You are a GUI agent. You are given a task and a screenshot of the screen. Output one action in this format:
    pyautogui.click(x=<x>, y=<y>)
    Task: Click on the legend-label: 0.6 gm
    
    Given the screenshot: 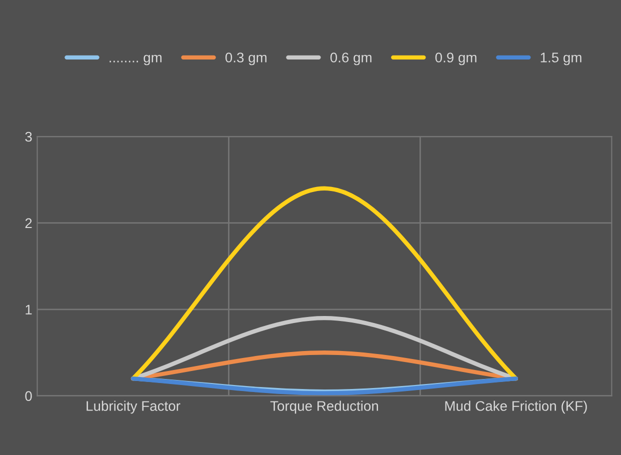 What is the action you would take?
    pyautogui.click(x=351, y=59)
    